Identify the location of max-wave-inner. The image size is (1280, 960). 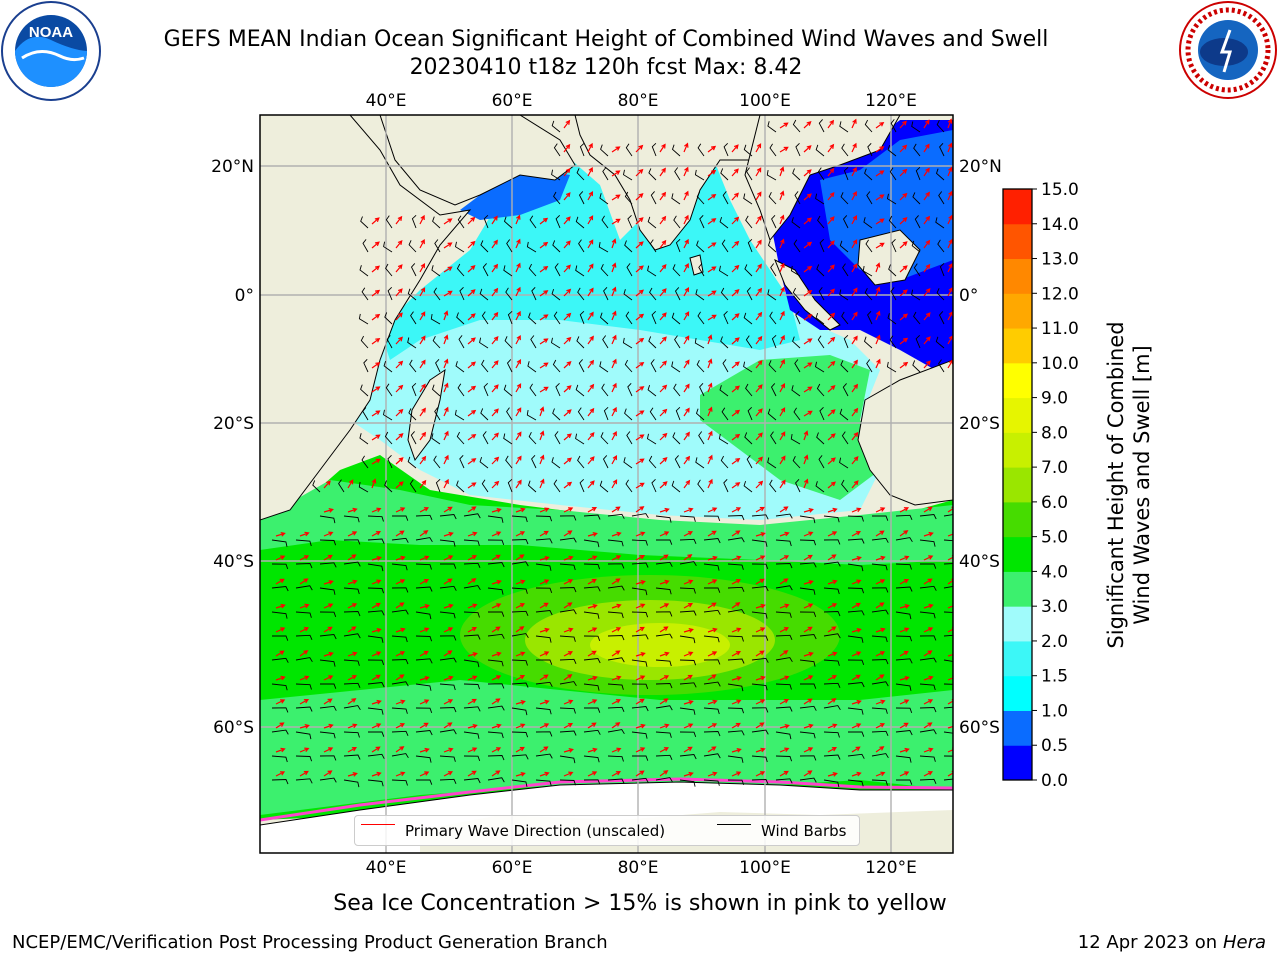
(660, 645).